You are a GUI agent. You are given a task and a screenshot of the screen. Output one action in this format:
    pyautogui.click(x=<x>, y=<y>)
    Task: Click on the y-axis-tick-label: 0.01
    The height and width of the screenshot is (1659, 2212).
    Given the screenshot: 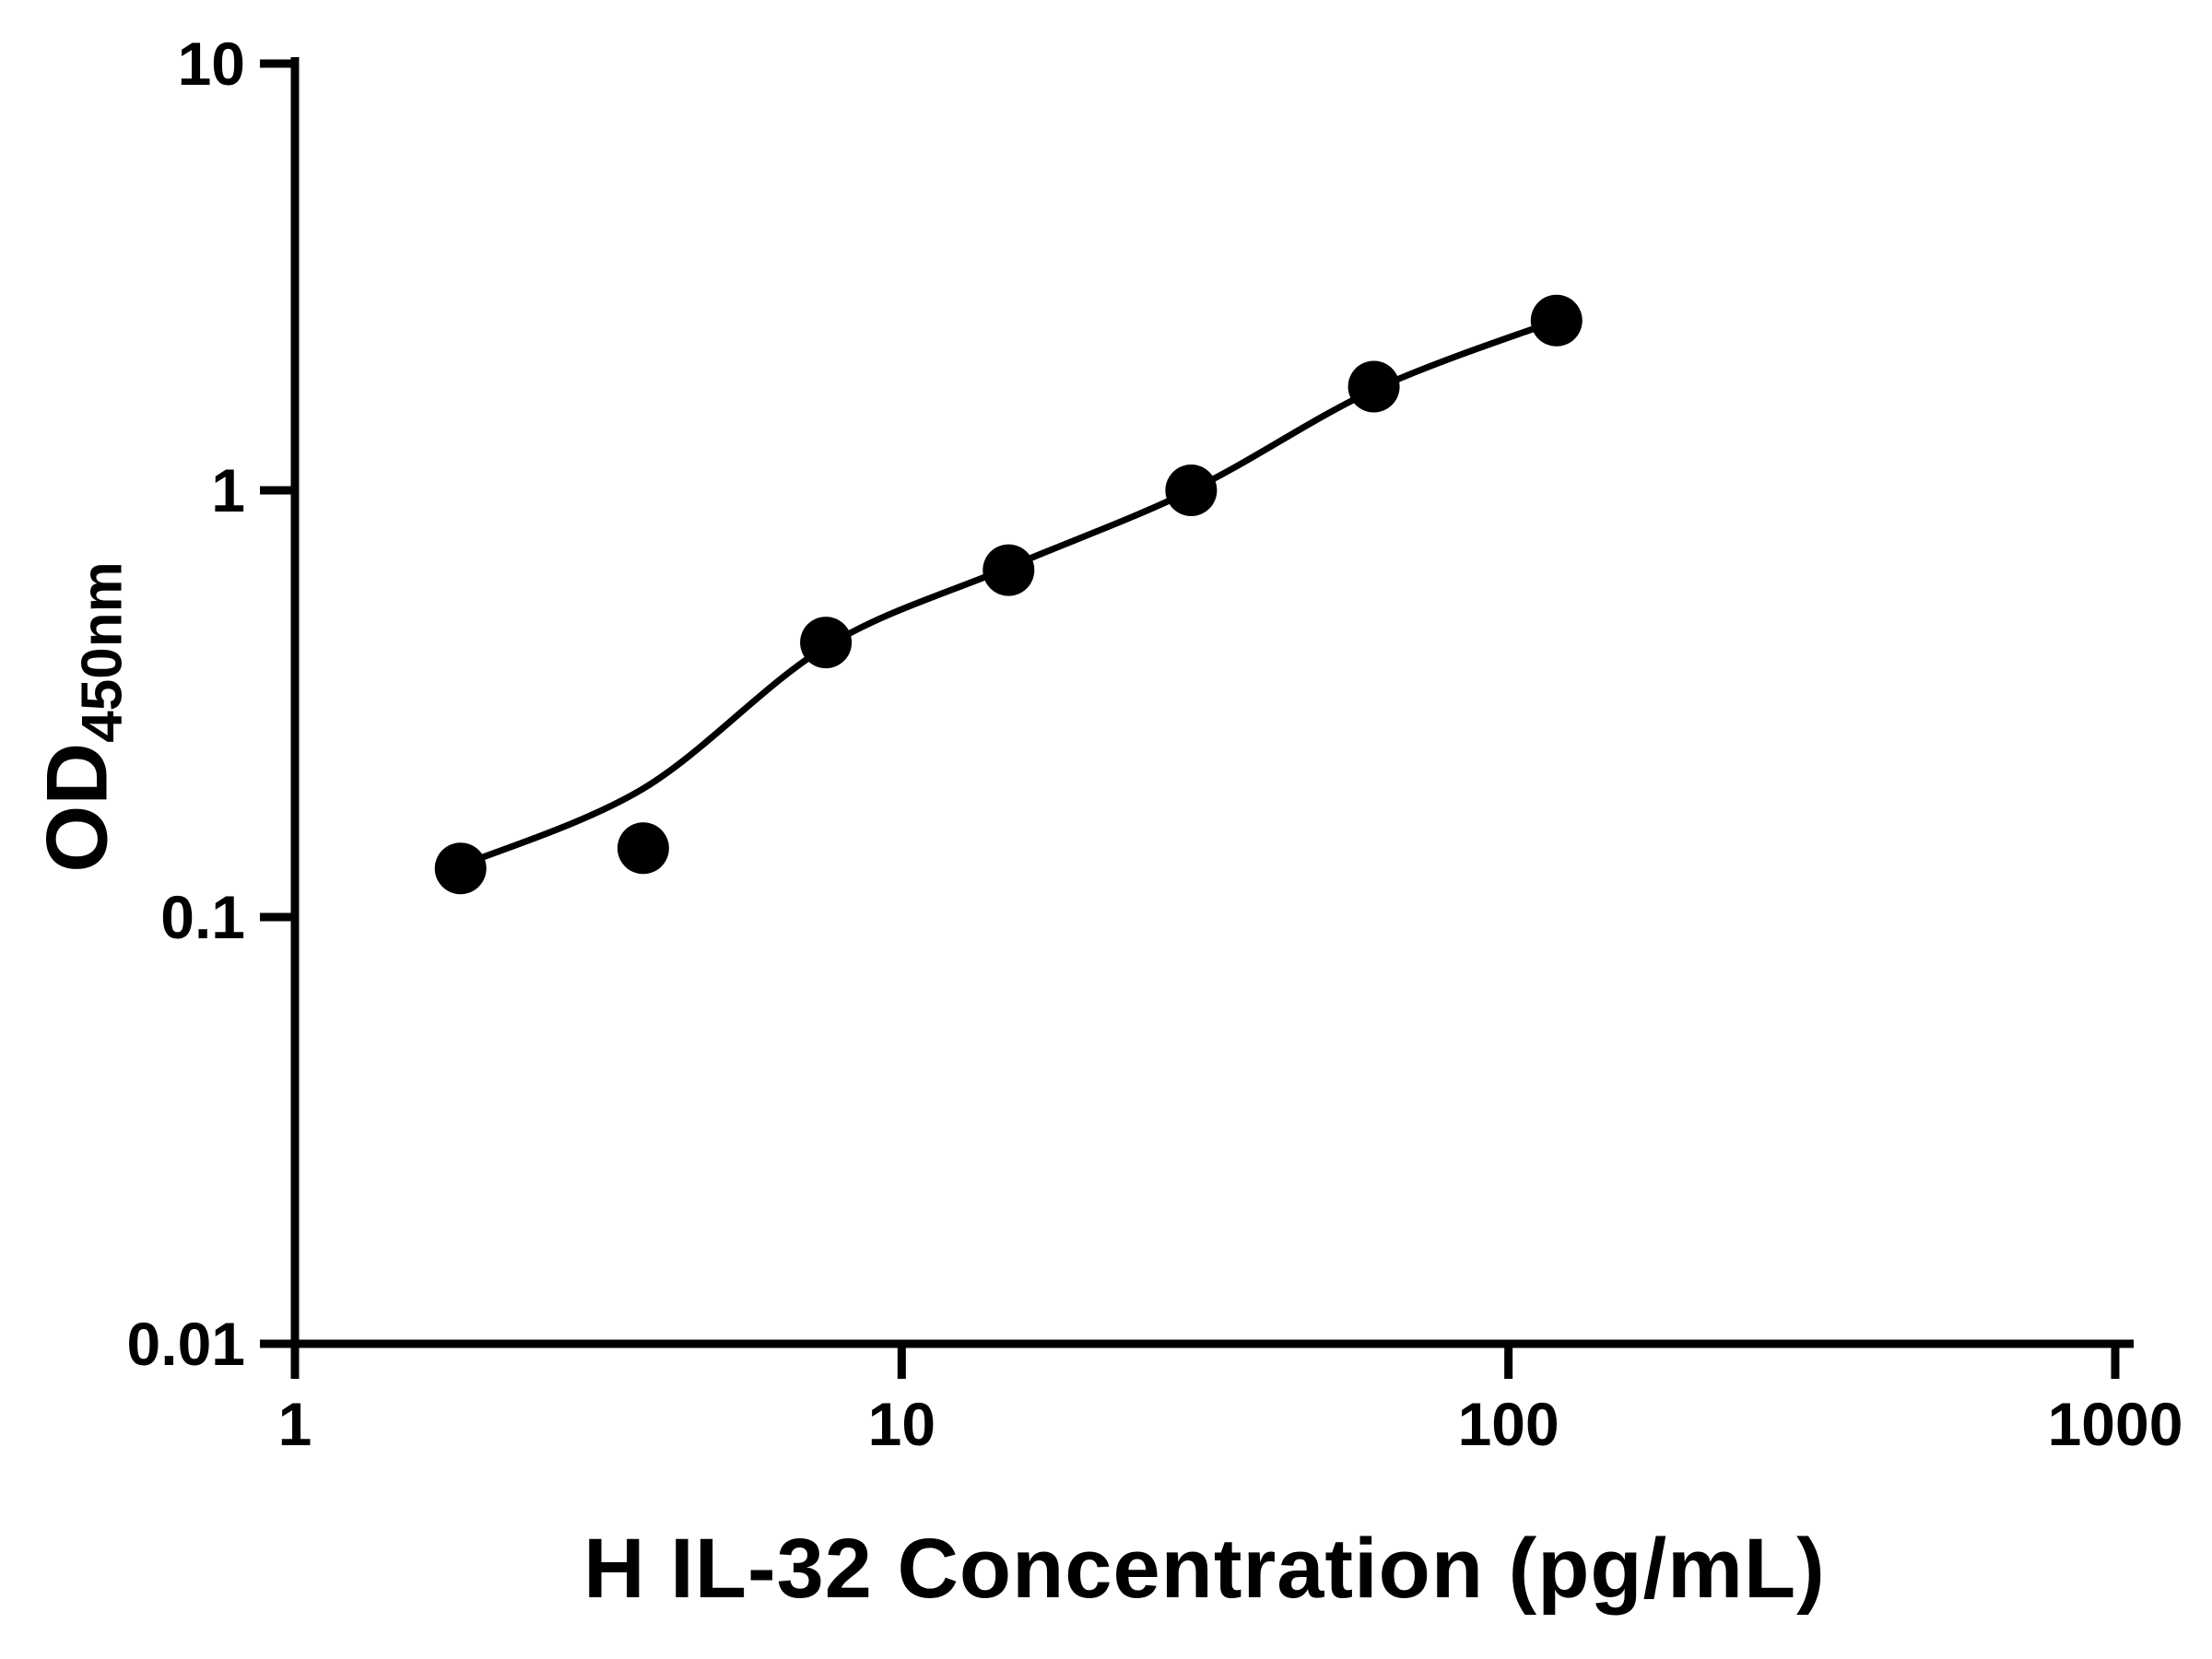 What is the action you would take?
    pyautogui.click(x=186, y=1344)
    